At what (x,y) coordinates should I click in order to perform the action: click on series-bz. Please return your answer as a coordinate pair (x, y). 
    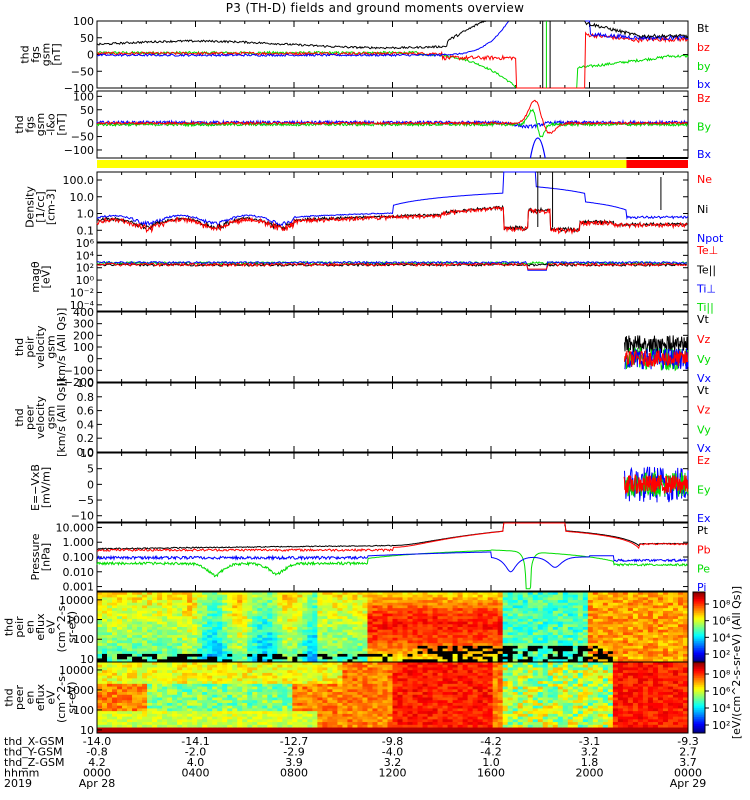
    Looking at the image, I should click on (392, 60).